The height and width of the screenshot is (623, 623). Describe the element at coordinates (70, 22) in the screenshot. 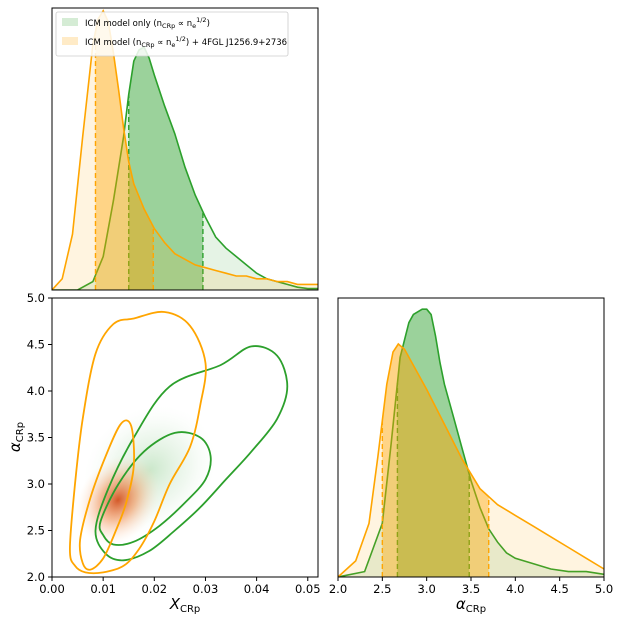

I see `legend-swatch-icm` at that location.